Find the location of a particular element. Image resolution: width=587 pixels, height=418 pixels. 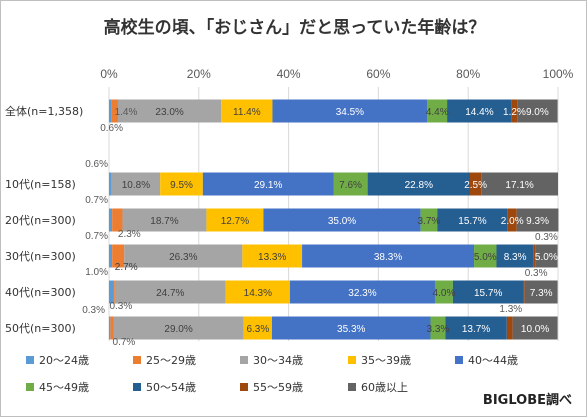

category-label: 50代(n=300) is located at coordinates (40, 328).